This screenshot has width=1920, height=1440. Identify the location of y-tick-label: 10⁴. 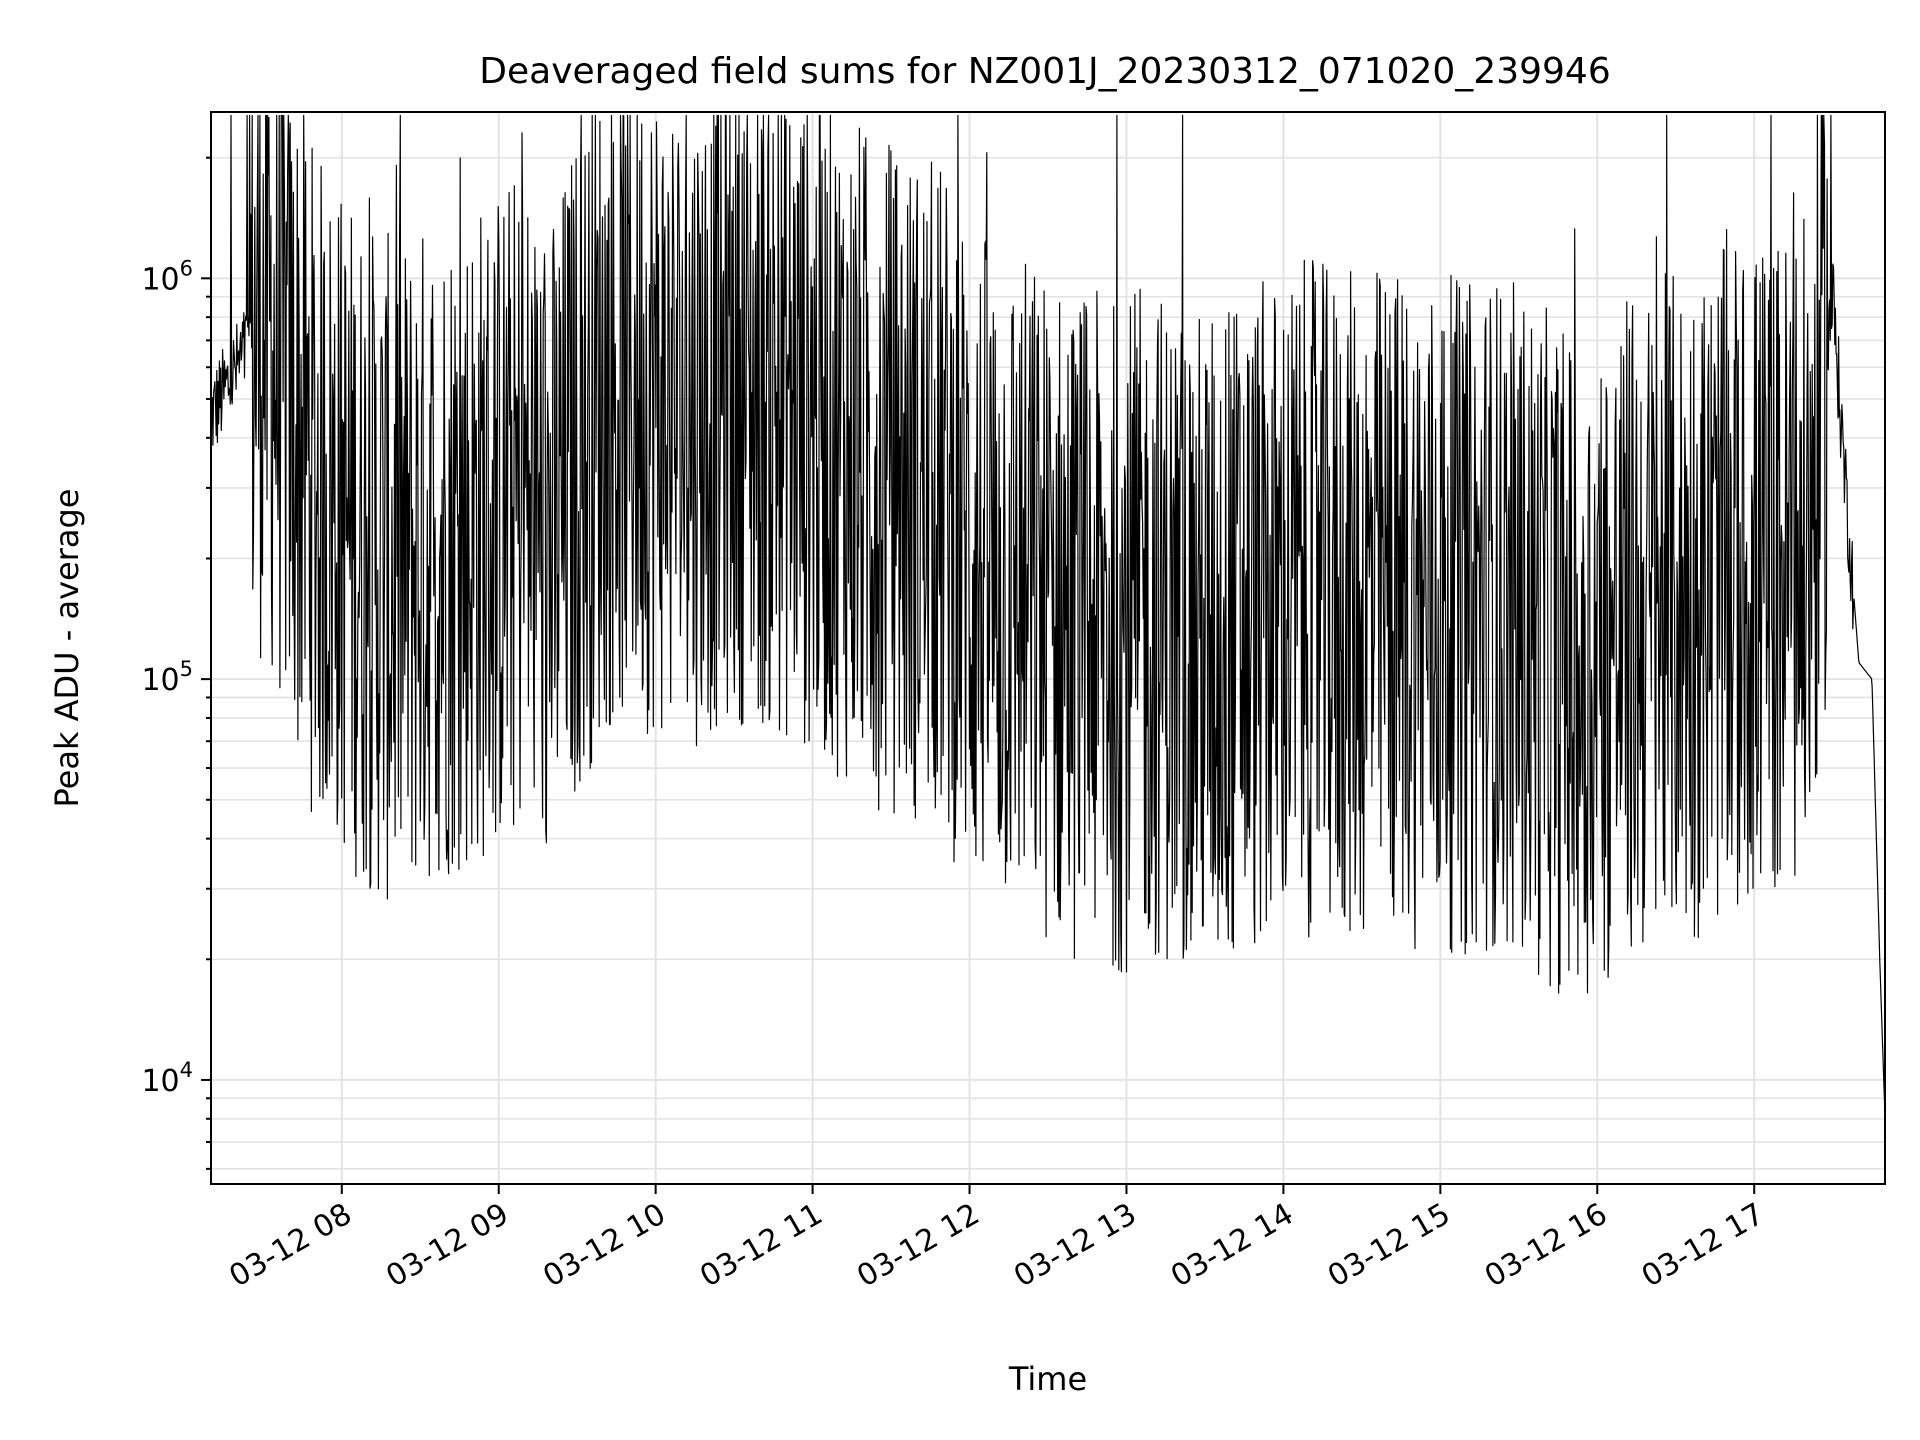
(167, 1078).